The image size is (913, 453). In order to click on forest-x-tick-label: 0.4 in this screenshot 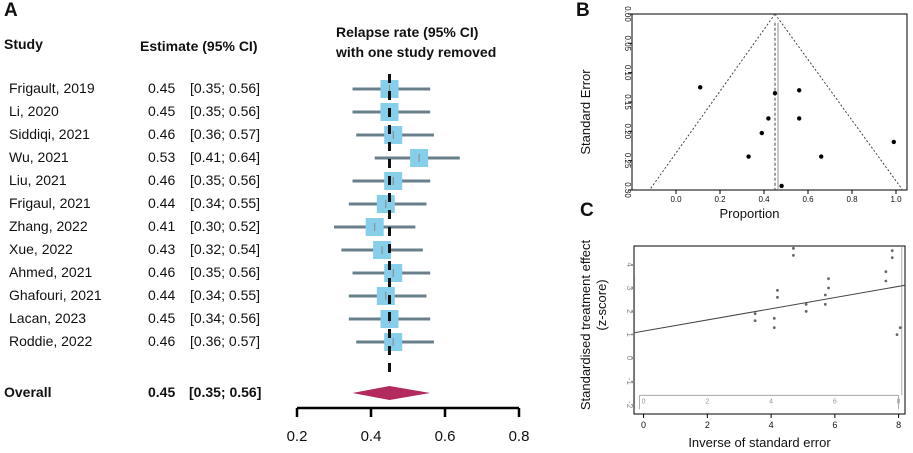, I will do `click(371, 436)`.